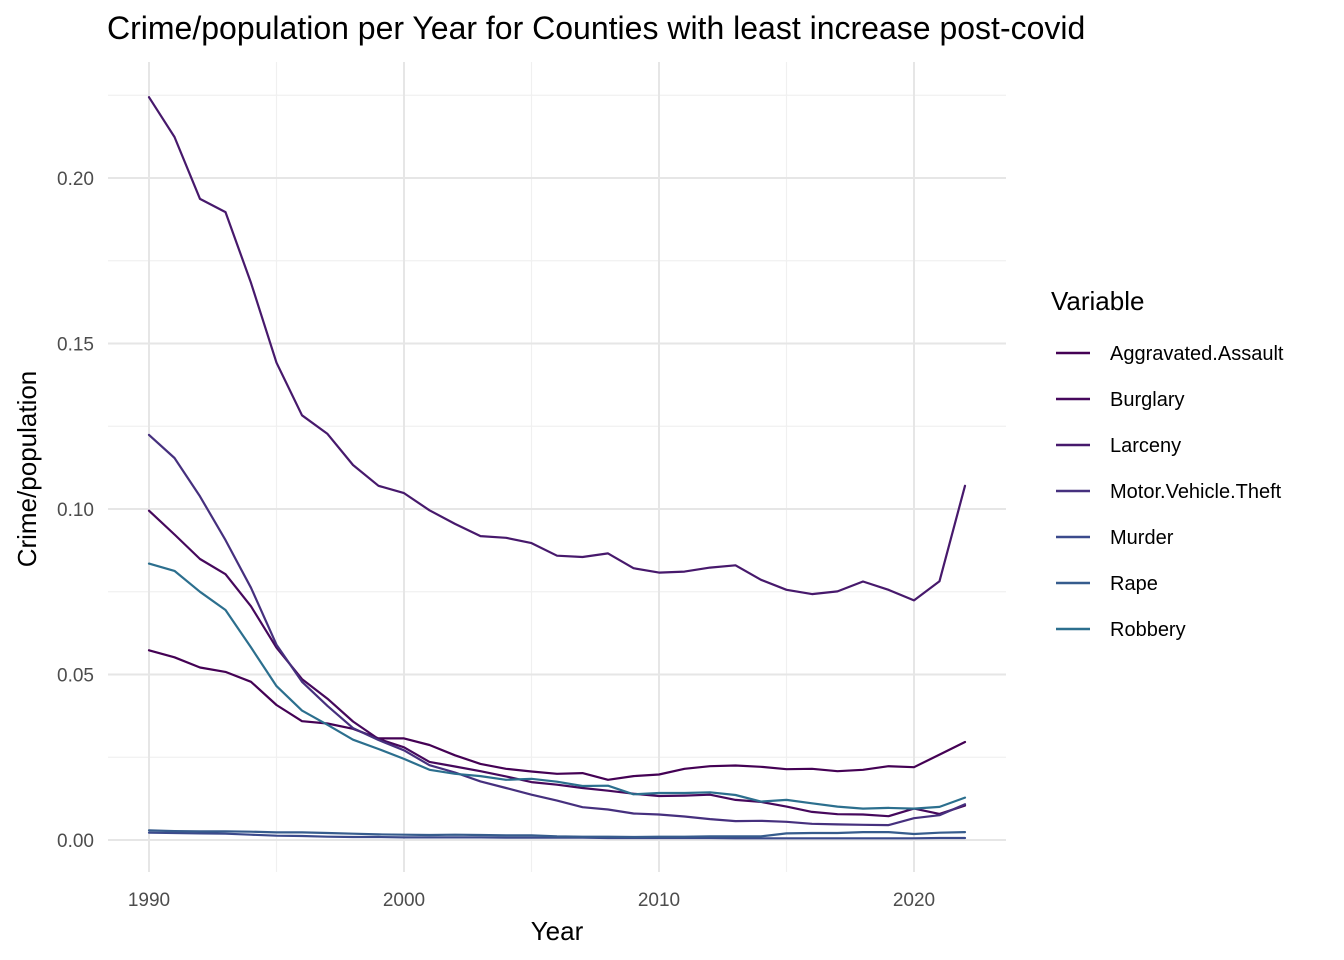 The image size is (1344, 960). What do you see at coordinates (27, 469) in the screenshot?
I see `y-axis-title: Crime/population` at bounding box center [27, 469].